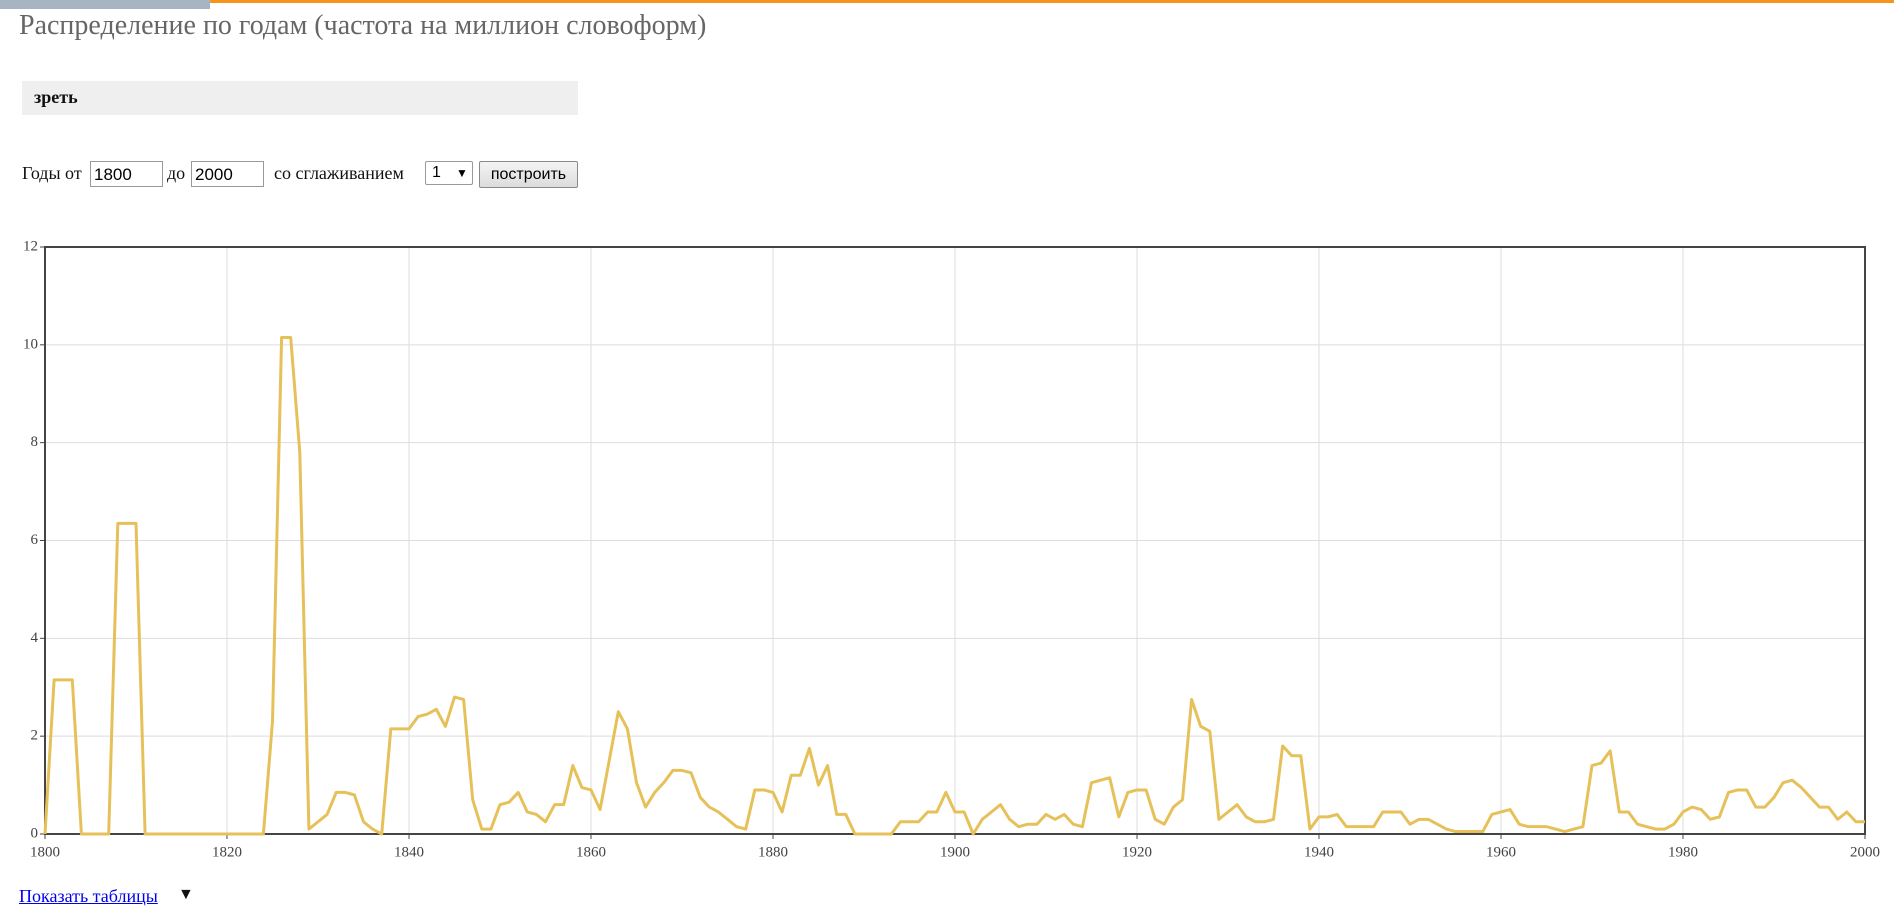  Describe the element at coordinates (449, 173) in the screenshot. I see `smoothing-select: 1` at that location.